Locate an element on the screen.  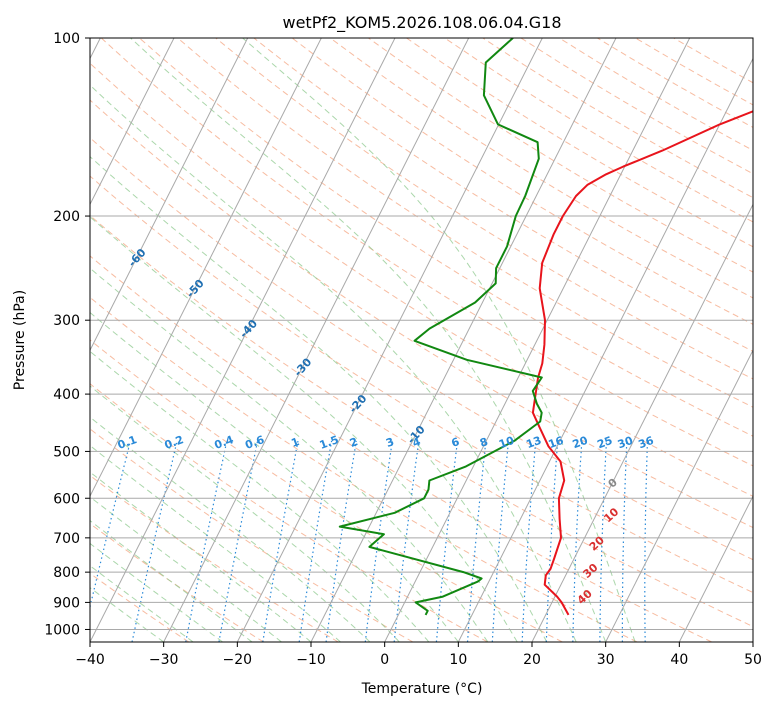
y-tick-label: 100 is located at coordinates (66, 39).